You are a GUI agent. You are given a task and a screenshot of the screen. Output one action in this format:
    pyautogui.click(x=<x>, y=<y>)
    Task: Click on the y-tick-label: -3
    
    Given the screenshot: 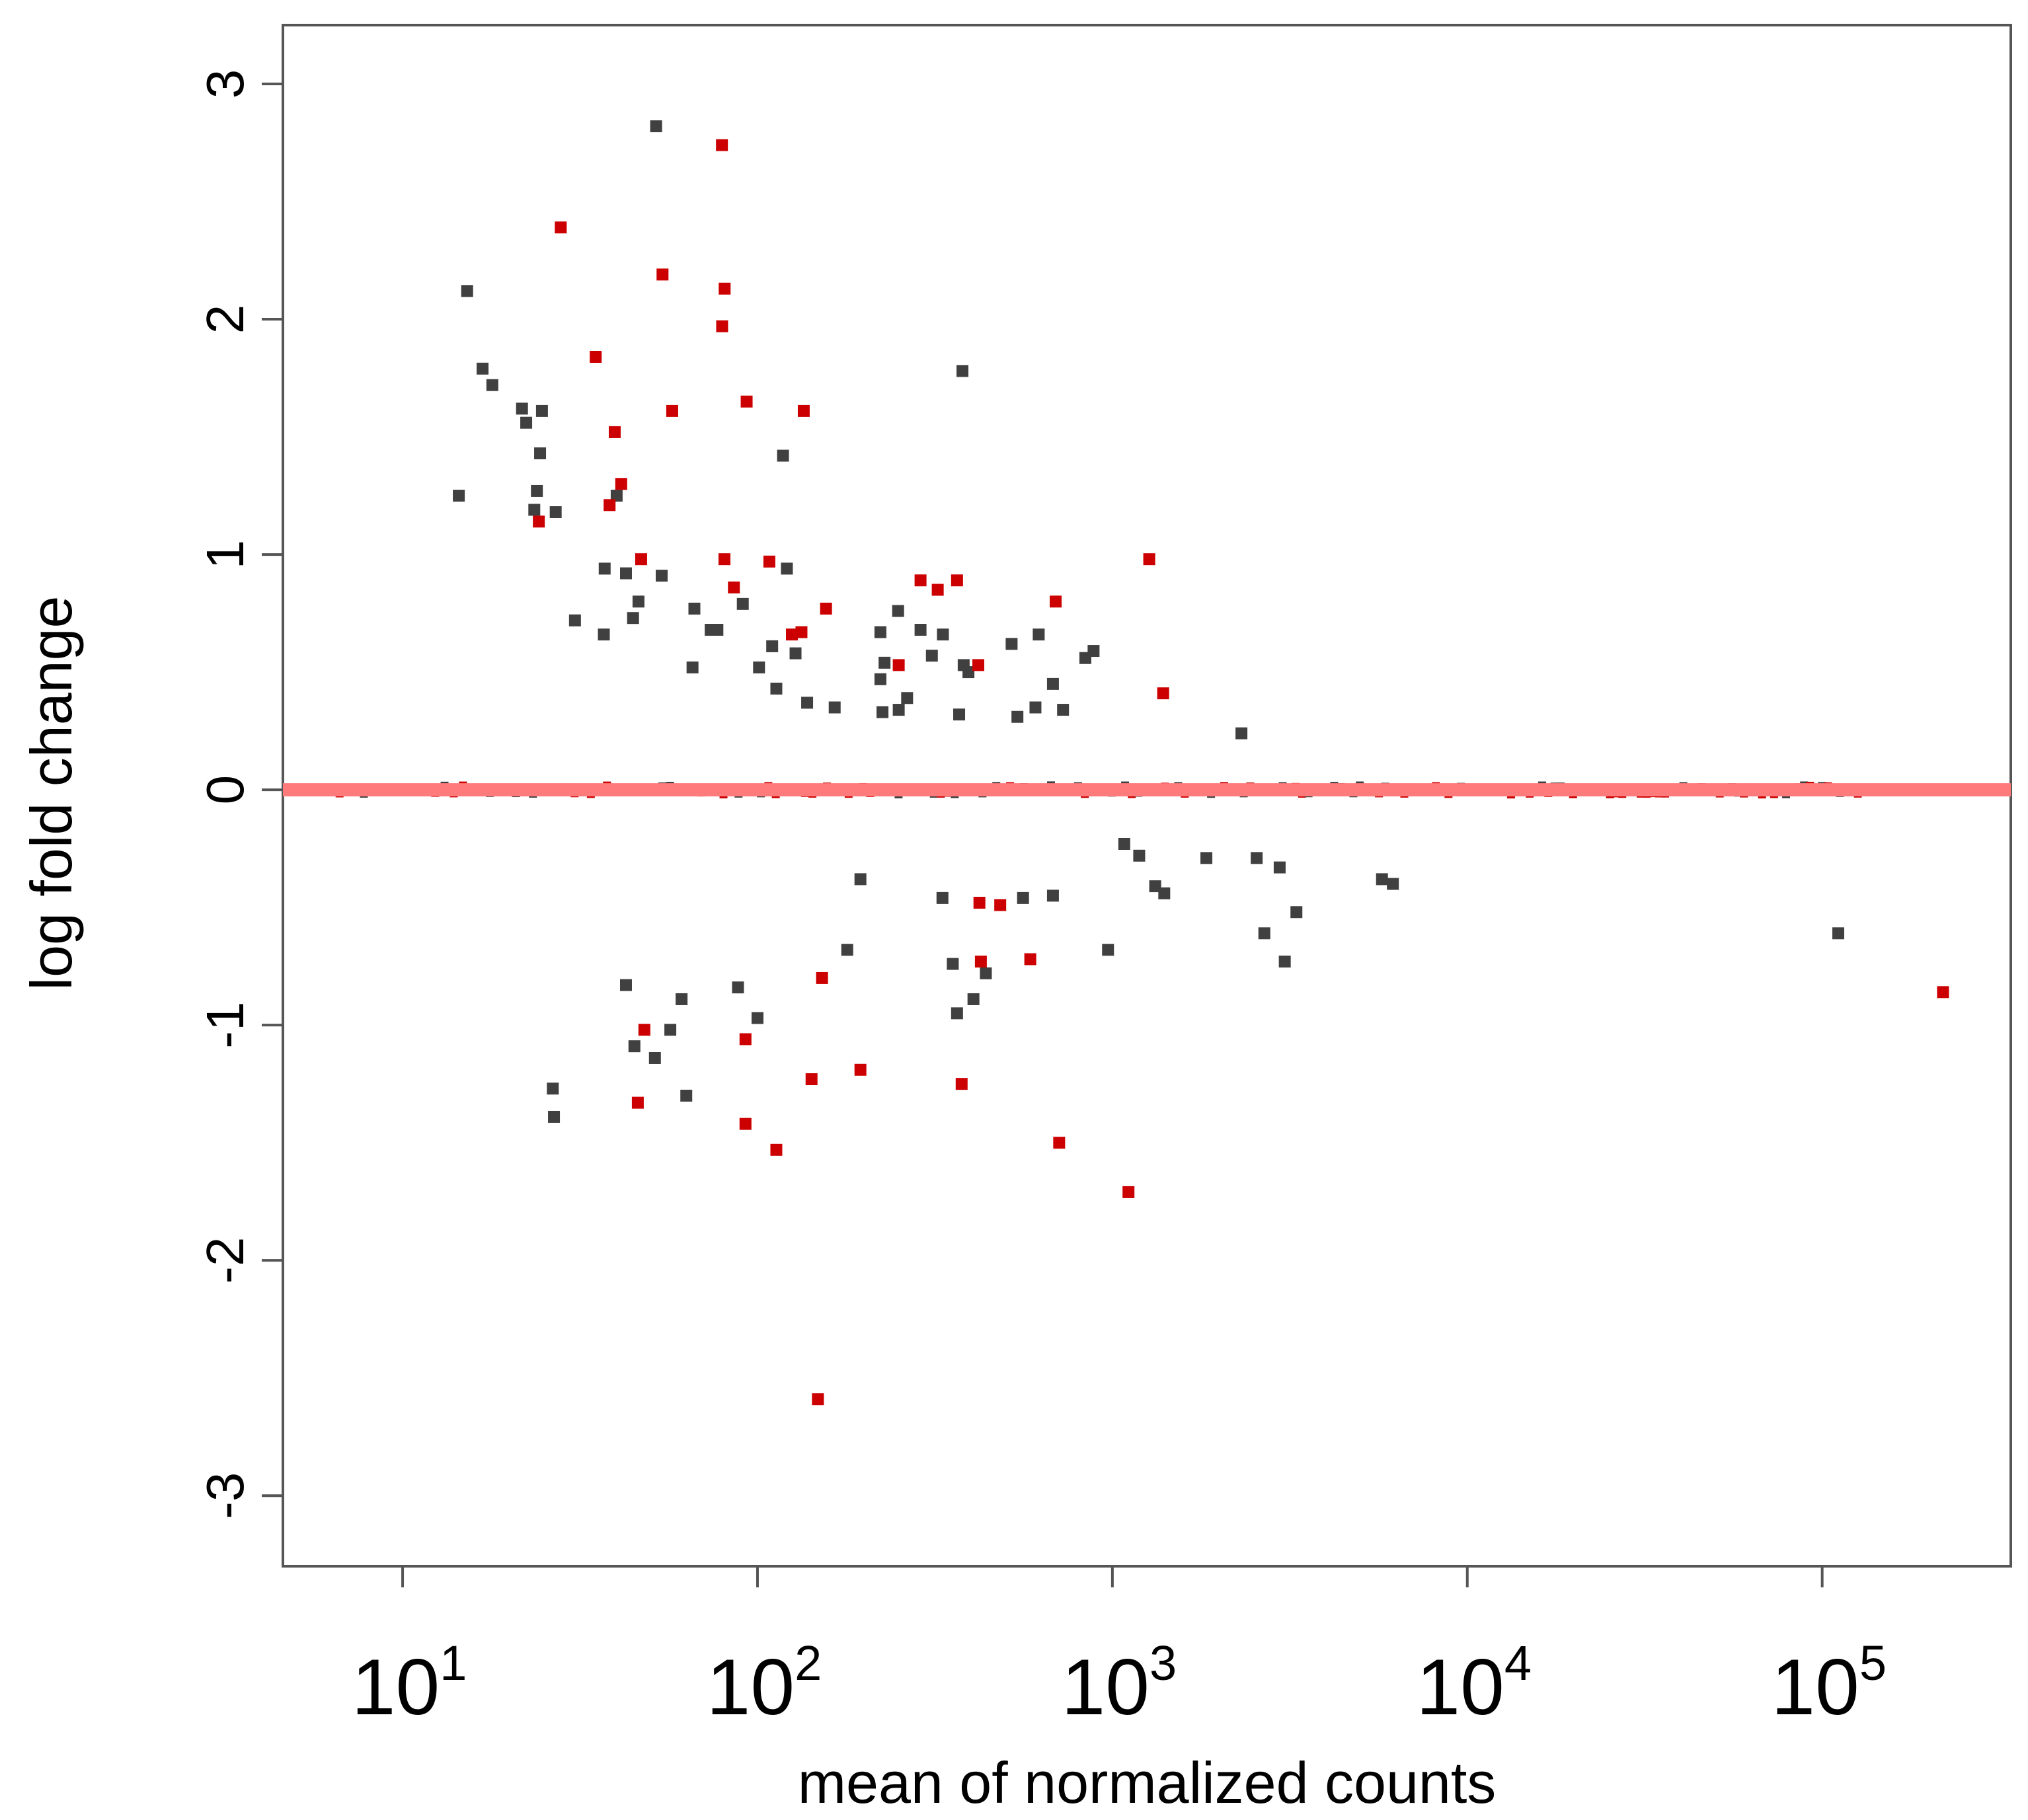 What is the action you would take?
    pyautogui.click(x=225, y=1495)
    